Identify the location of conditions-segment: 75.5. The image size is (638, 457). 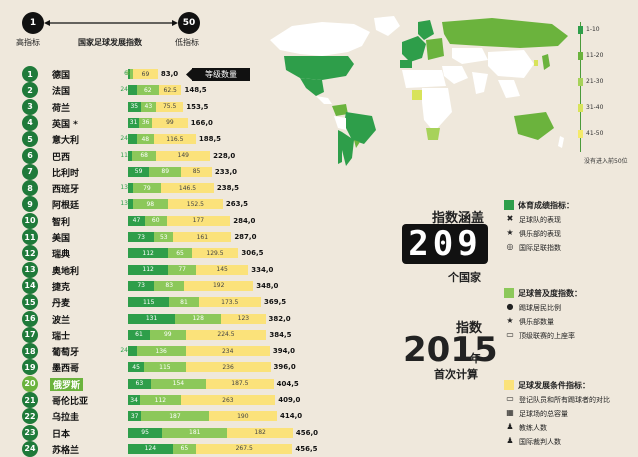
(170, 106).